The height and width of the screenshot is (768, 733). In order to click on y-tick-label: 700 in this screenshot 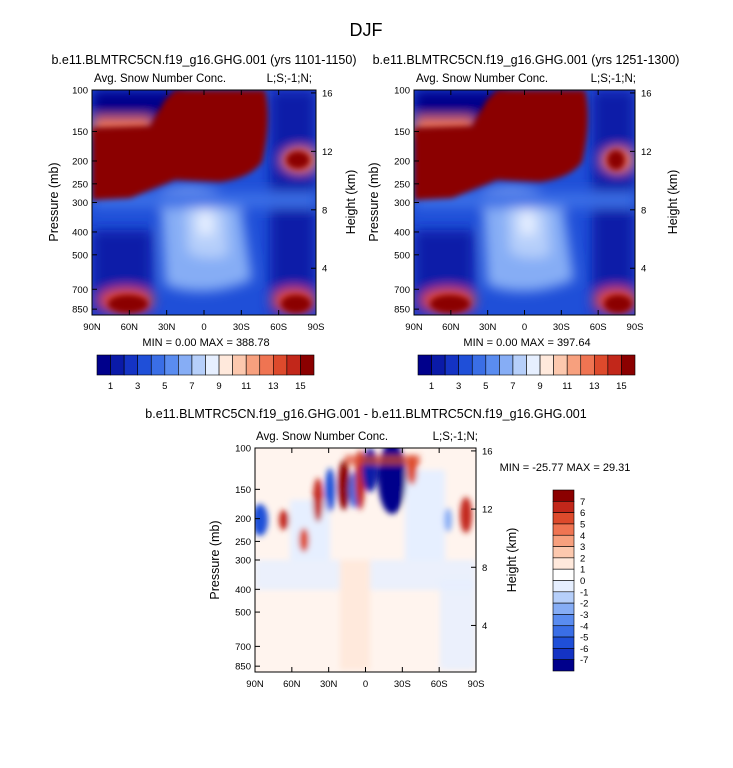, I will do `click(243, 647)`.